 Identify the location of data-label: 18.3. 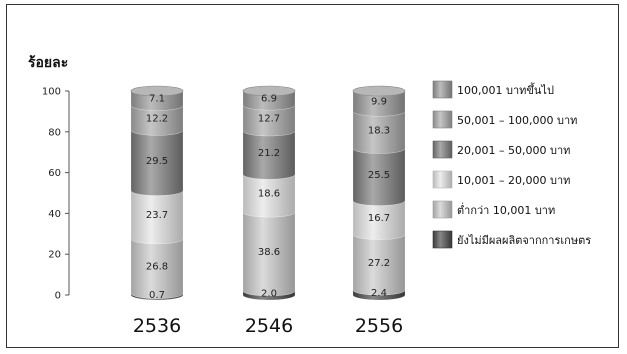
(379, 130).